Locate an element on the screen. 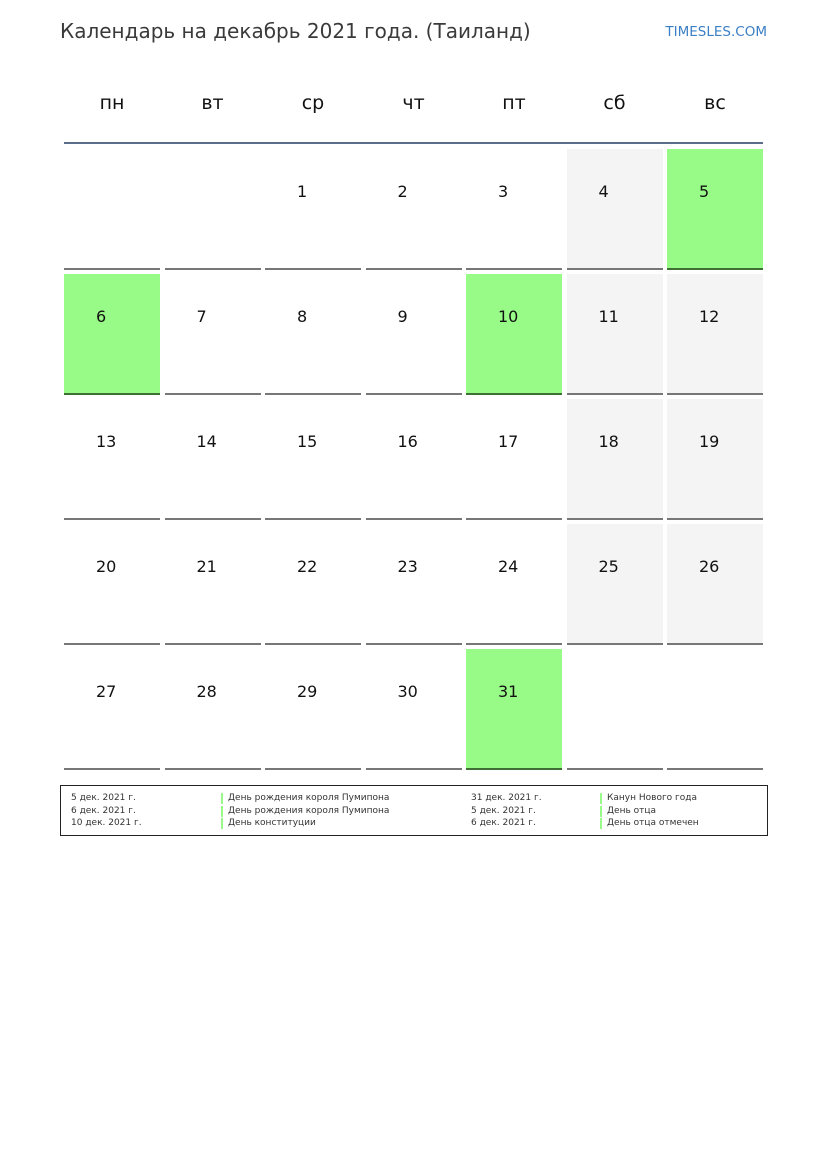 Image resolution: width=827 pixels, height=1169 pixels. day-number: 17 is located at coordinates (508, 441).